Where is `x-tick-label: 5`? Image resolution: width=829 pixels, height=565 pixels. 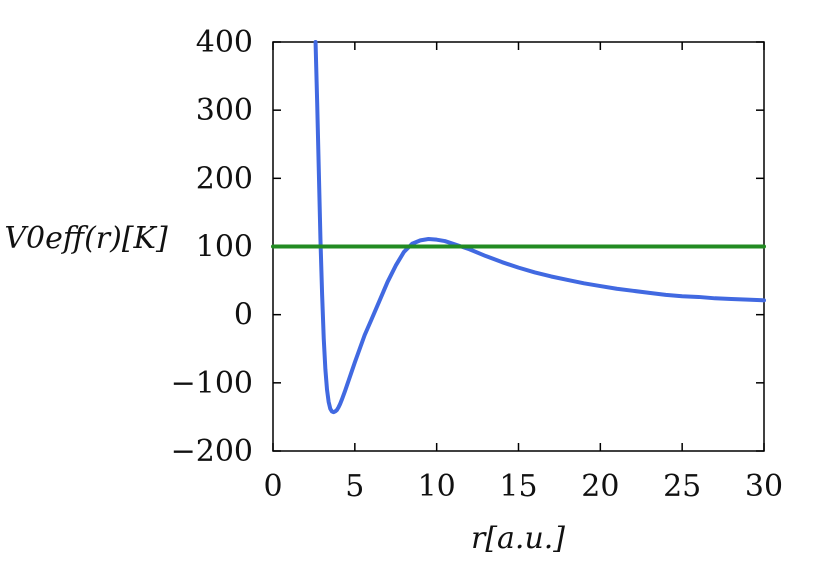
x-tick-label: 5 is located at coordinates (354, 486).